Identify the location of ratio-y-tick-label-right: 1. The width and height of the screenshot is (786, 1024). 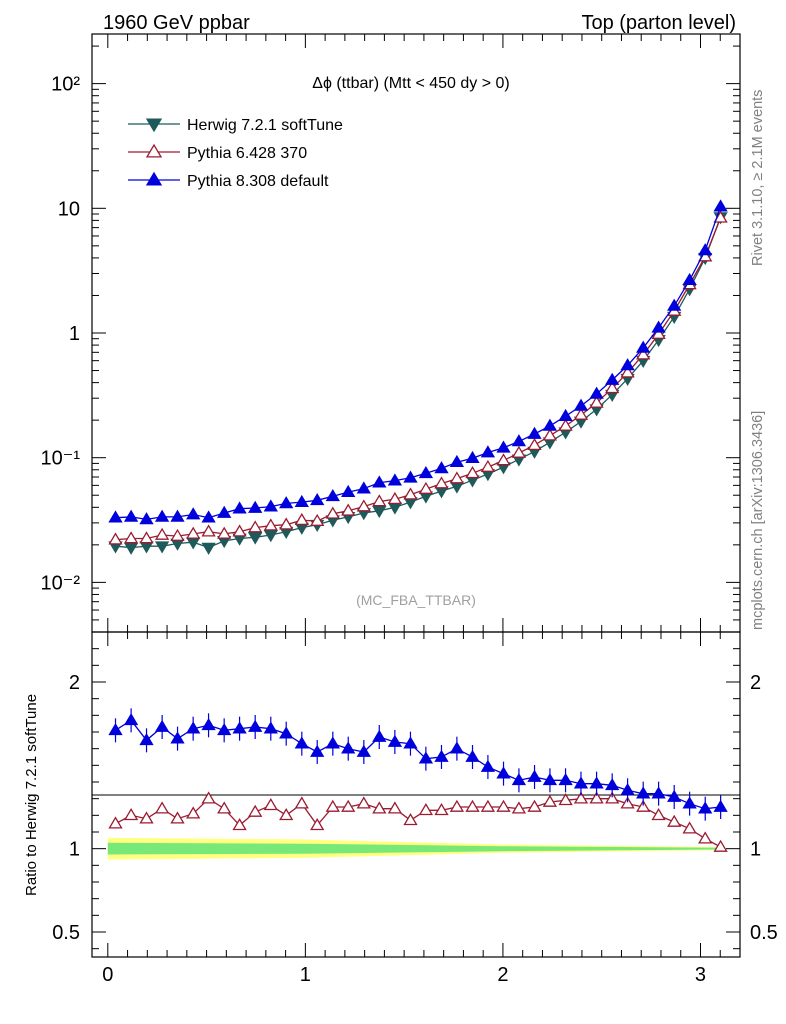
(755, 850).